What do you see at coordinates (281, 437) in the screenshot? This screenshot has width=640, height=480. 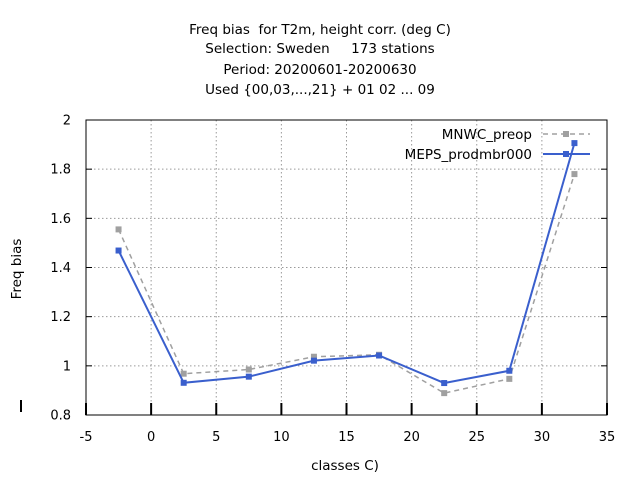 I see `x-tick-label: 10` at bounding box center [281, 437].